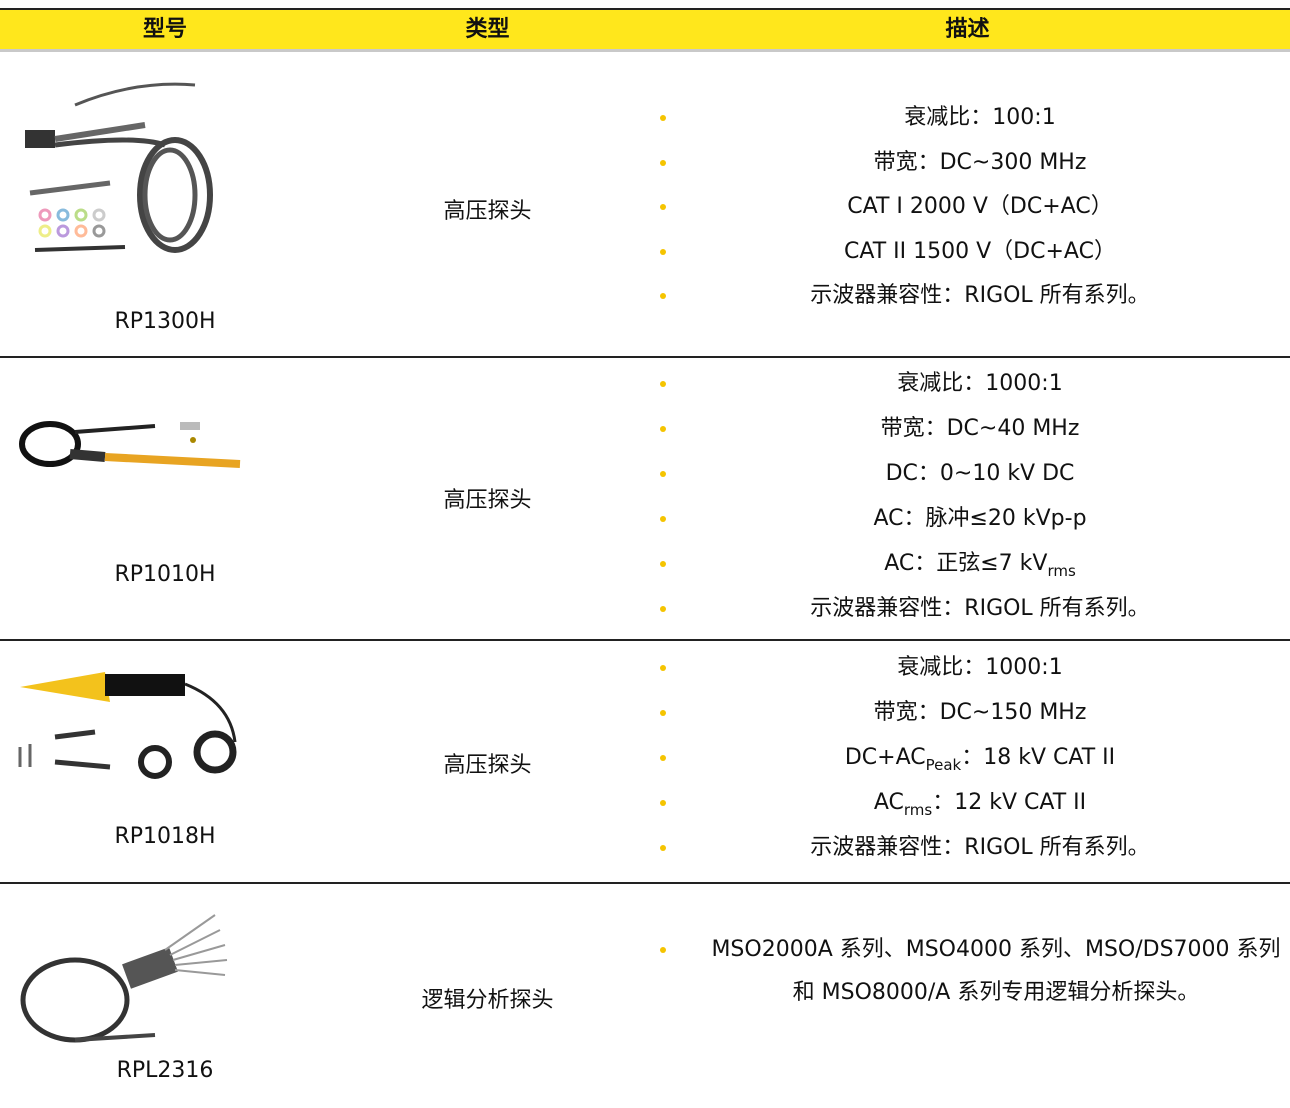 The image size is (1290, 1108). I want to click on header-cell: 类型, so click(487, 29).